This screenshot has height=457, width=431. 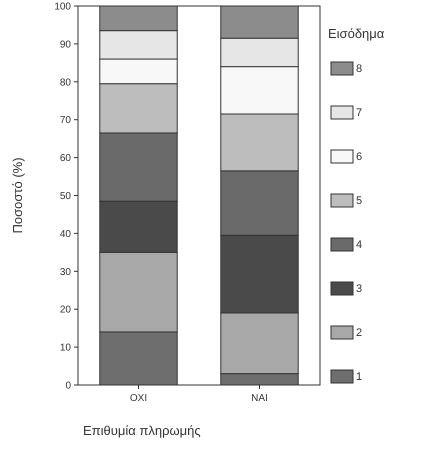 What do you see at coordinates (139, 398) in the screenshot?
I see `x-tick-label: ΟΧΙ` at bounding box center [139, 398].